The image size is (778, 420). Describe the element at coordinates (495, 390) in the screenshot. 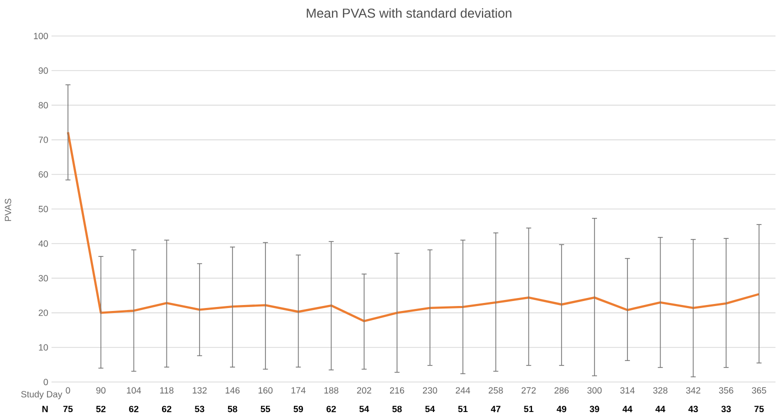

I see `x-tick-label: 258` at that location.